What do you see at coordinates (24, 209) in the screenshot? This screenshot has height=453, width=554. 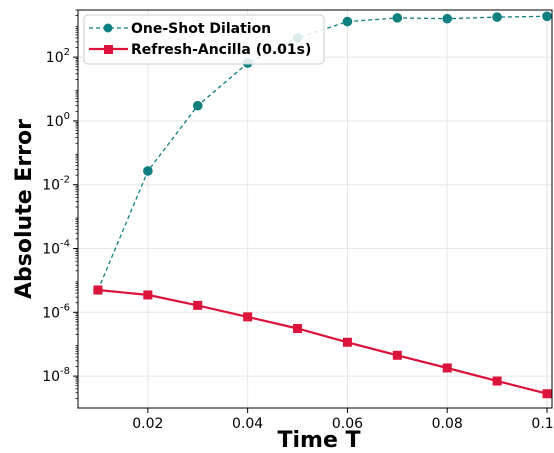 I see `y-axis-title: Absolute Error` at bounding box center [24, 209].